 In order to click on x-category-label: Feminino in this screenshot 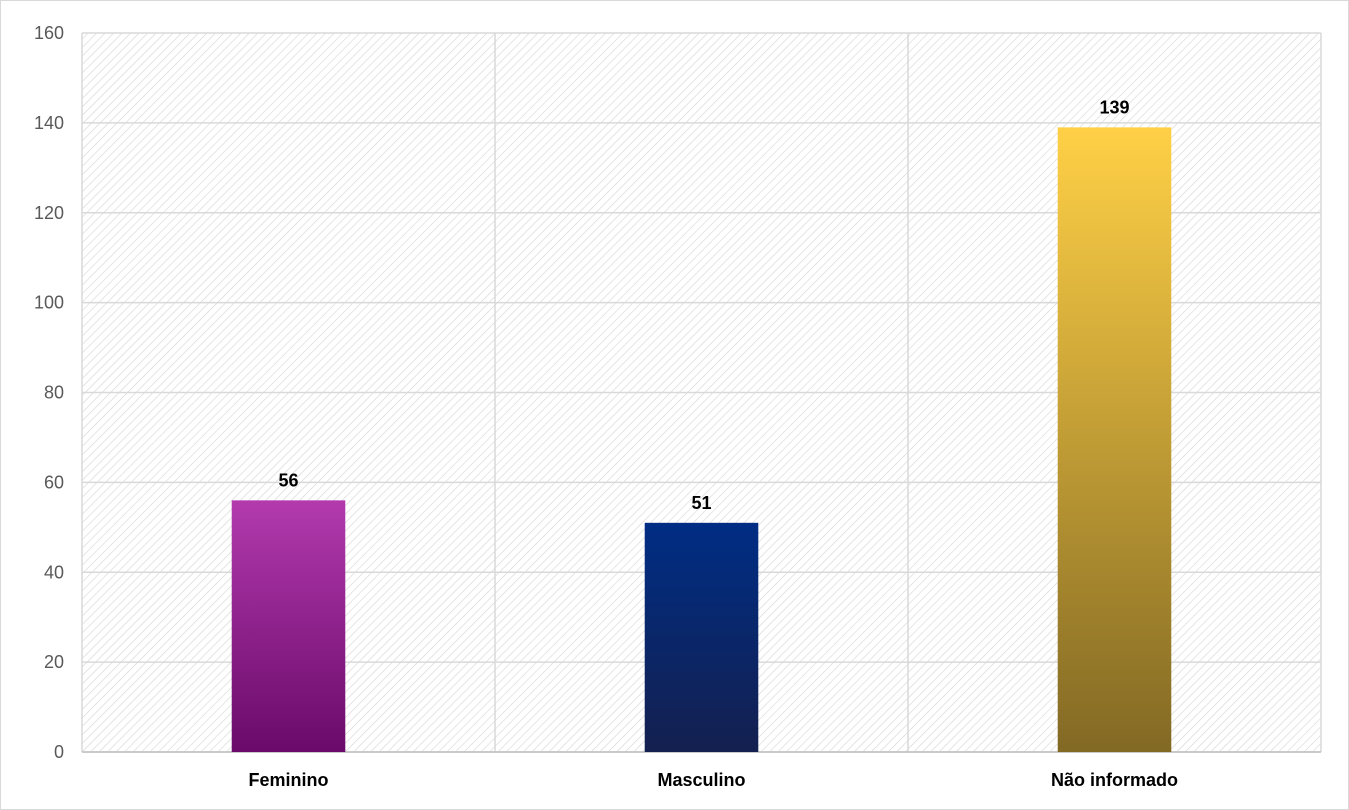, I will do `click(289, 780)`.